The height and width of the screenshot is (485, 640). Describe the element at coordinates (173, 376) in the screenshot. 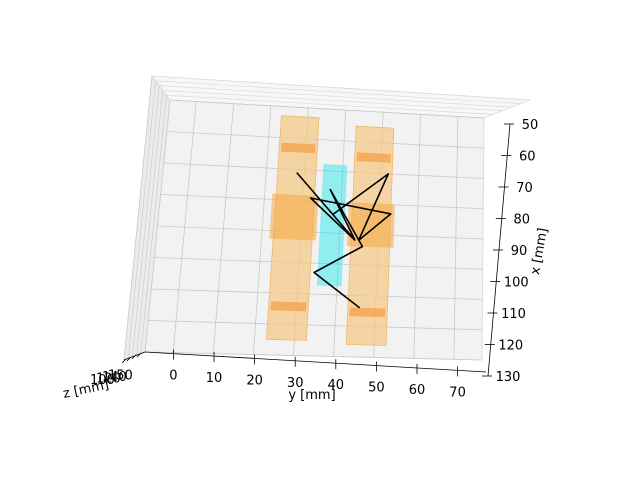

I see `y-tick-label: 0` at that location.